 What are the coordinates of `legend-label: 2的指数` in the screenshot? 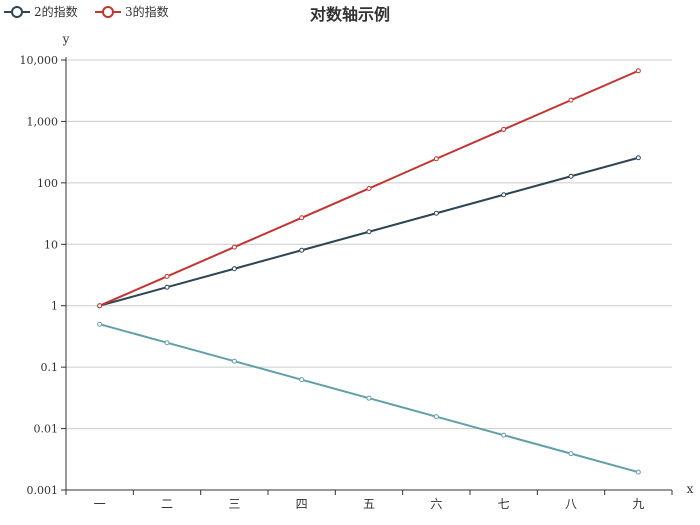 It's located at (56, 11).